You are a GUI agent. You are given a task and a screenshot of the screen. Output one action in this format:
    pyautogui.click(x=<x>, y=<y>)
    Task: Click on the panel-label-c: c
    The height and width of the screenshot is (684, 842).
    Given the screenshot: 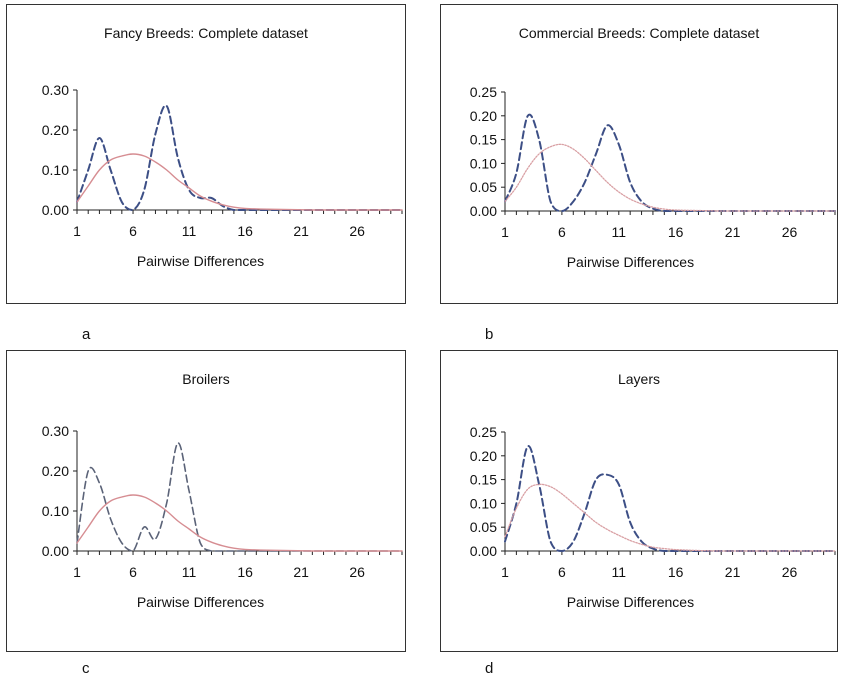 What is the action you would take?
    pyautogui.click(x=86, y=668)
    